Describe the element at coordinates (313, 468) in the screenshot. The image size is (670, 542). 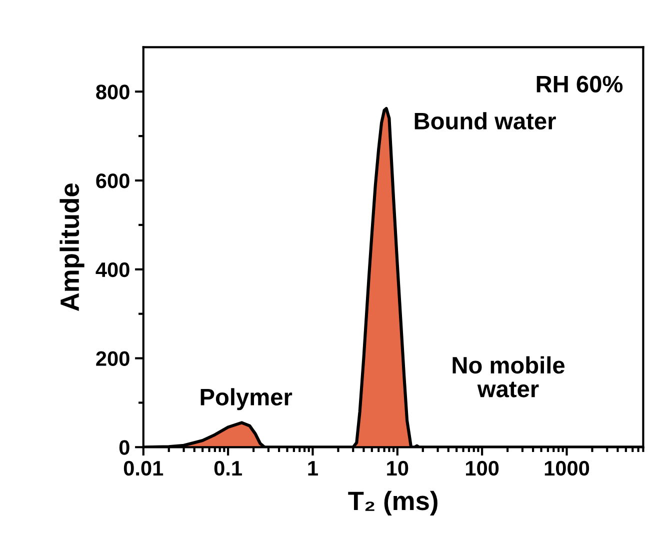
I see `x-tick-label: 1` at that location.